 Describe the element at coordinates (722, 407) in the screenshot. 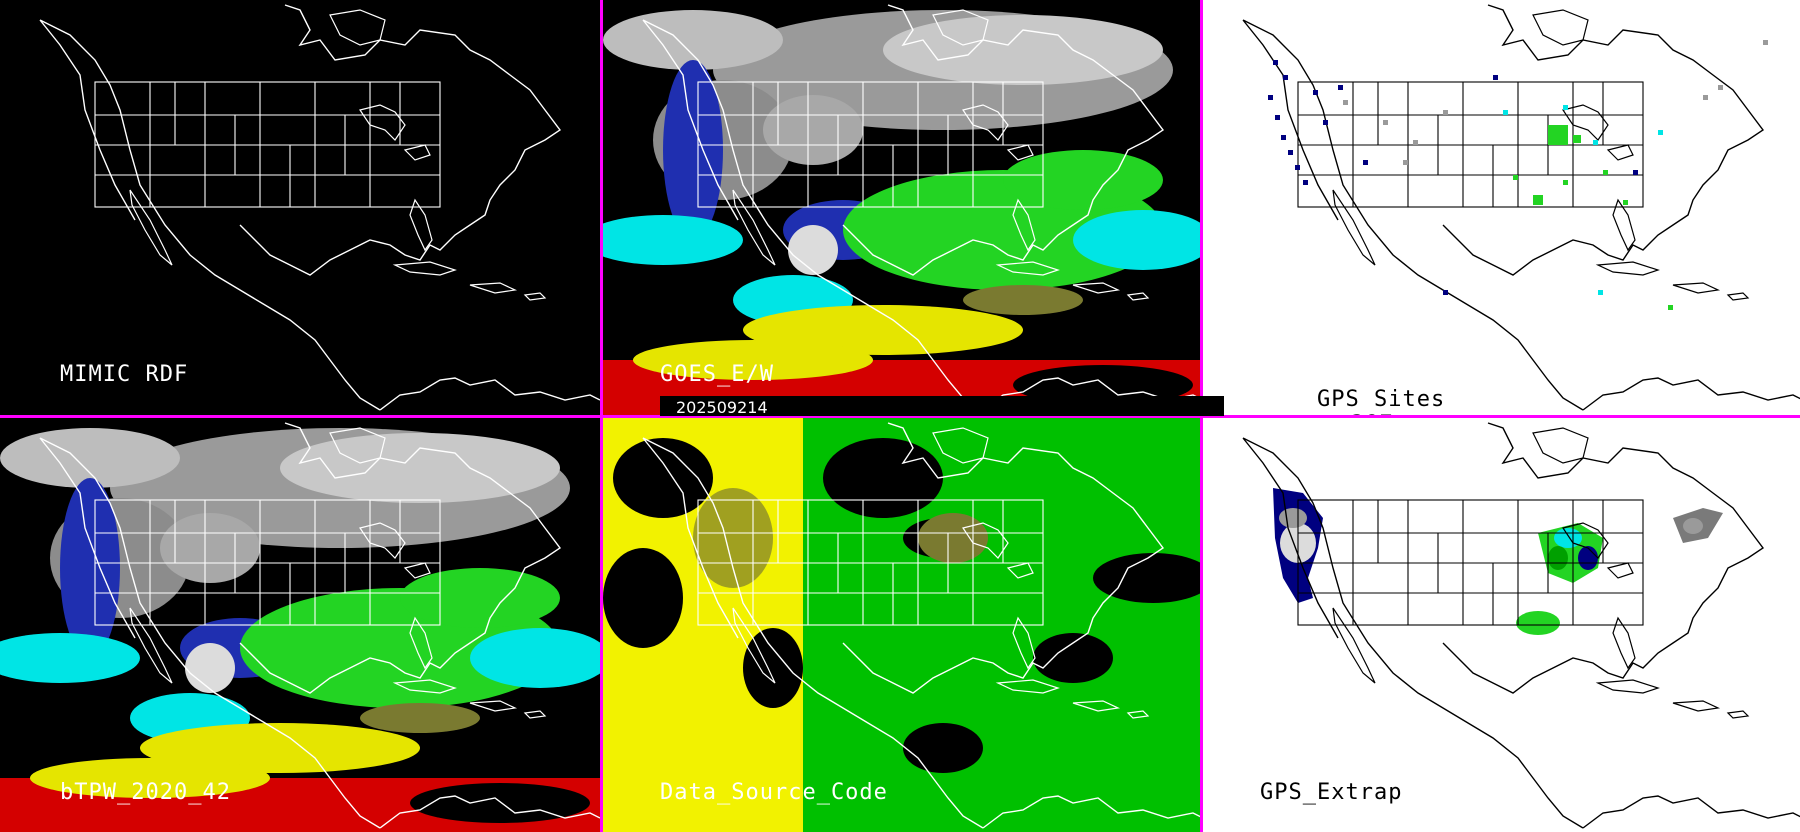

I see `timestamp-label: 202509214` at that location.